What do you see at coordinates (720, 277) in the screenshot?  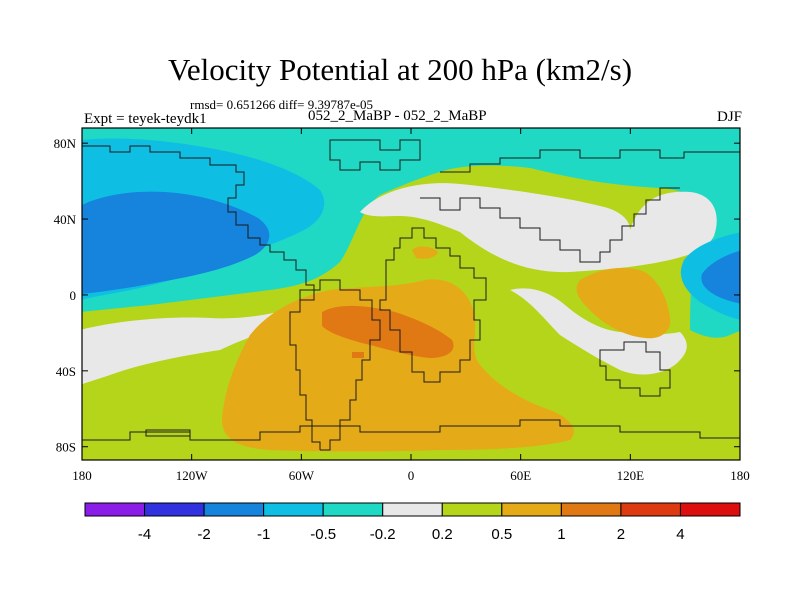 I see `contour-darkblue-west-pacific` at bounding box center [720, 277].